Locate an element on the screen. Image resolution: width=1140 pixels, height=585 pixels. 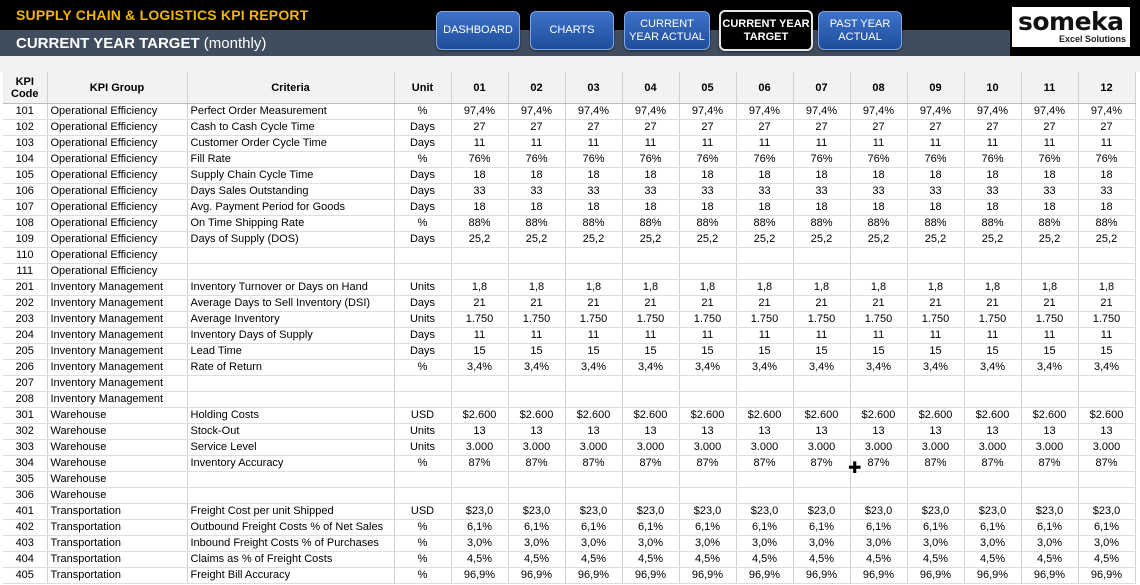
criteria-cell: Avg. Payment Period for Goods is located at coordinates (291, 207).